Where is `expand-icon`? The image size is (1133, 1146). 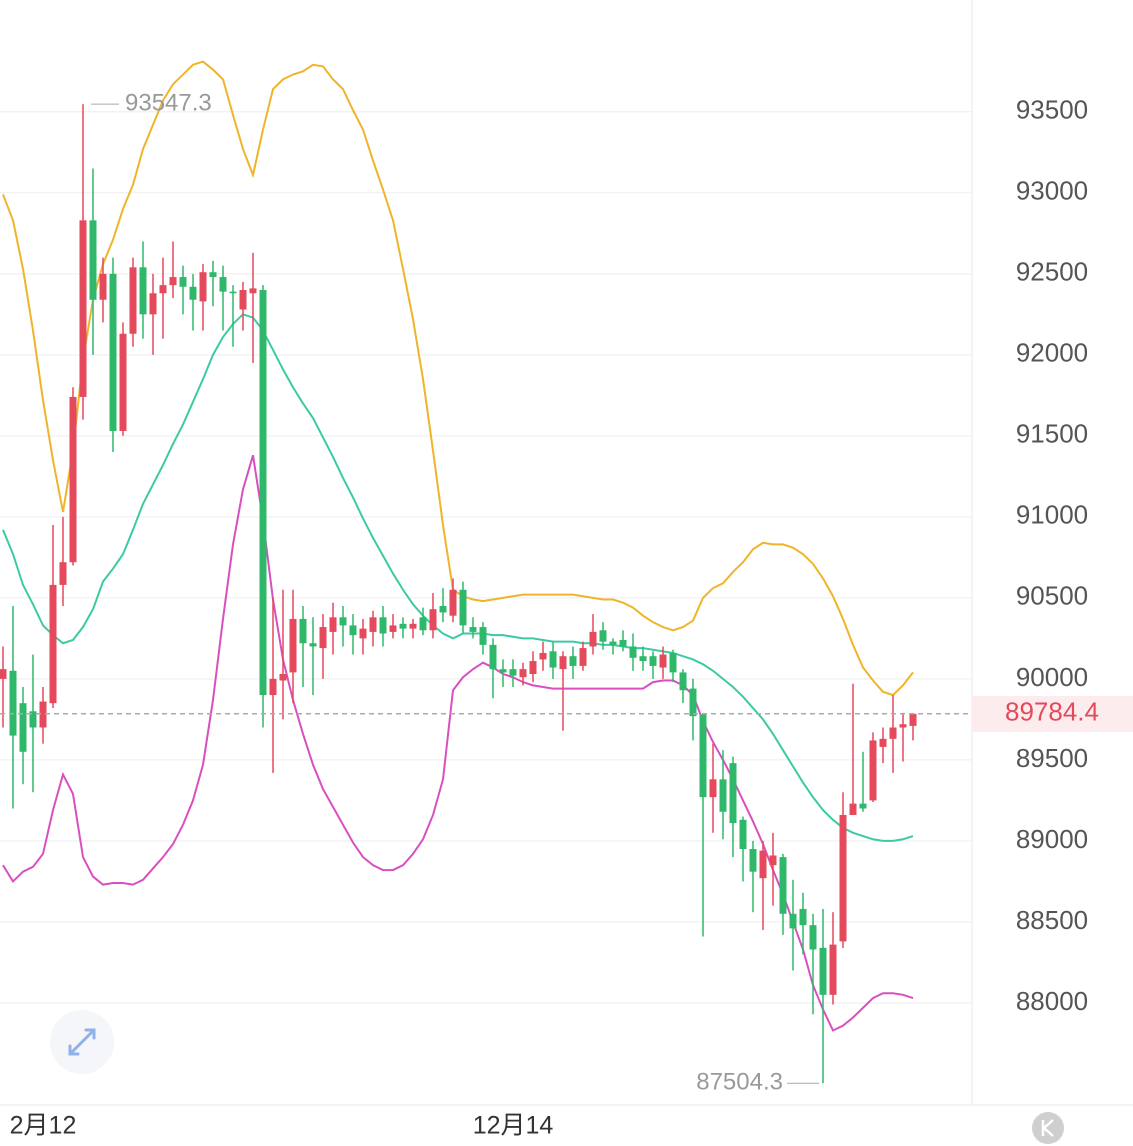
expand-icon is located at coordinates (82, 1042).